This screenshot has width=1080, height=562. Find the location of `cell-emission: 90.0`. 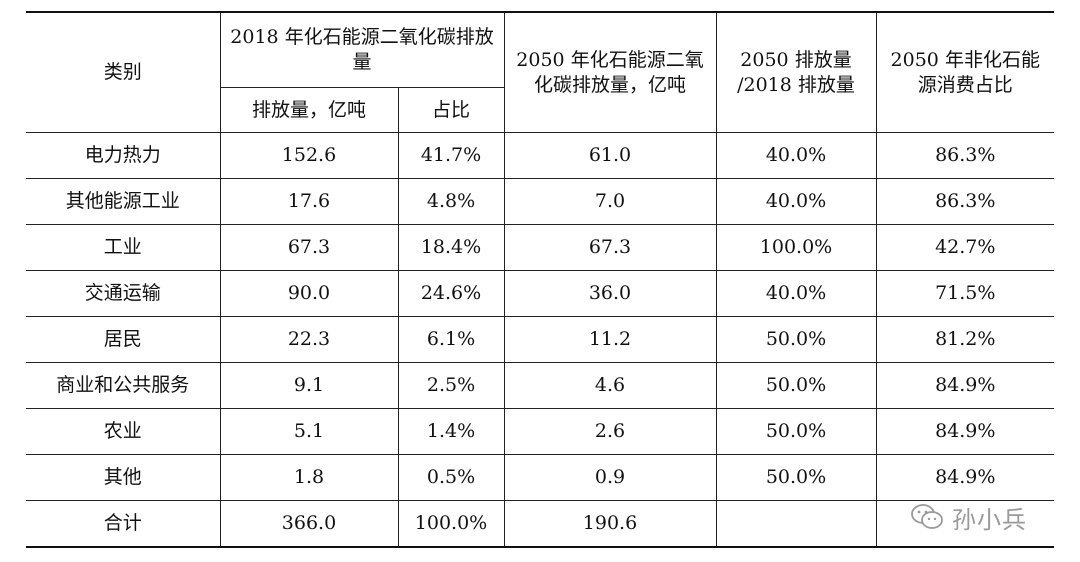

cell-emission: 90.0 is located at coordinates (309, 293).